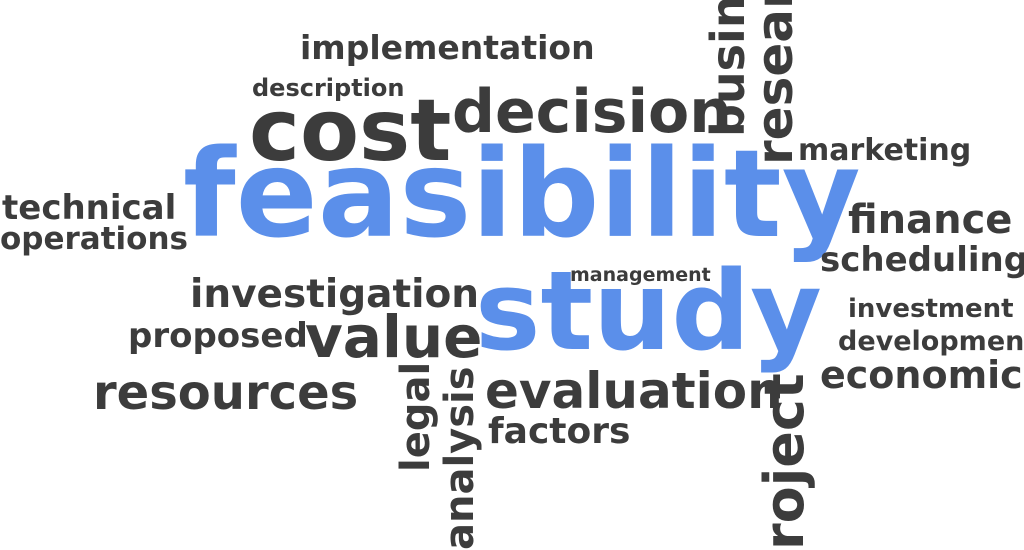 Image resolution: width=1024 pixels, height=550 pixels. I want to click on word-investigation: investigation, so click(335, 294).